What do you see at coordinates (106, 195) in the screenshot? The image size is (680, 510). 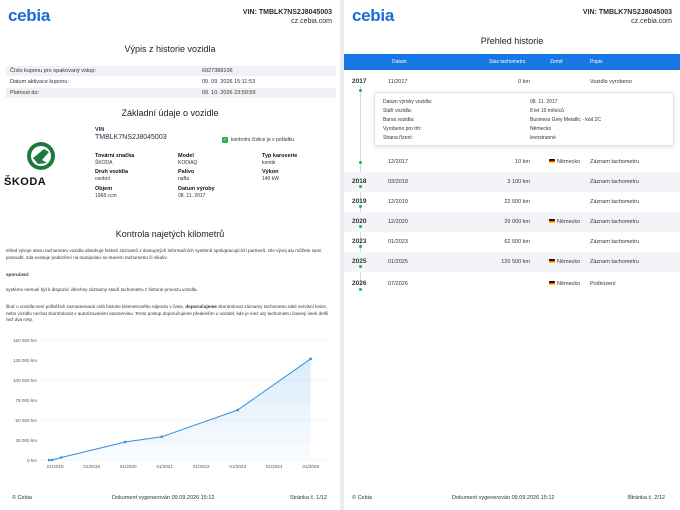 I see `field-value: 1968 ccm` at bounding box center [106, 195].